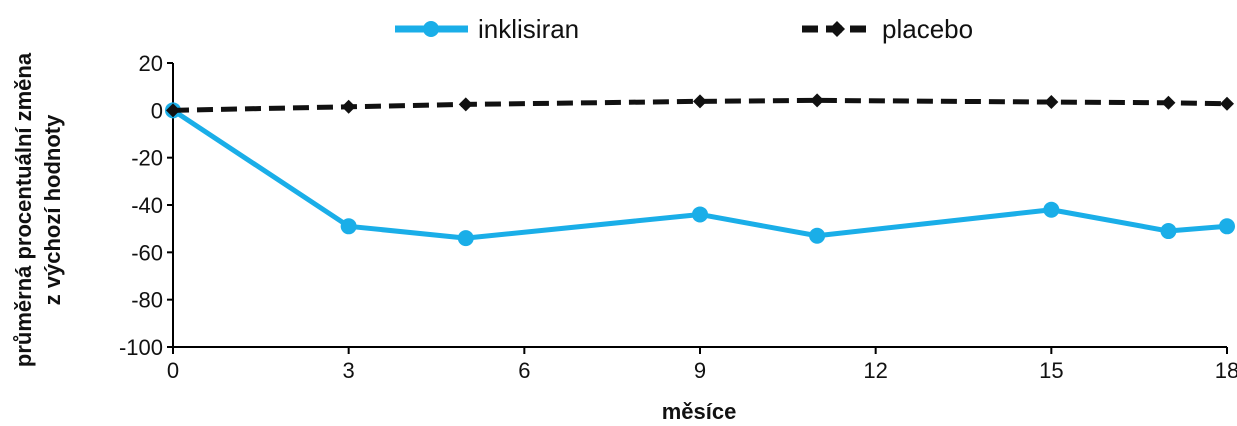 The image size is (1237, 426). Describe the element at coordinates (151, 63) in the screenshot. I see `y-tick-label: 20` at that location.